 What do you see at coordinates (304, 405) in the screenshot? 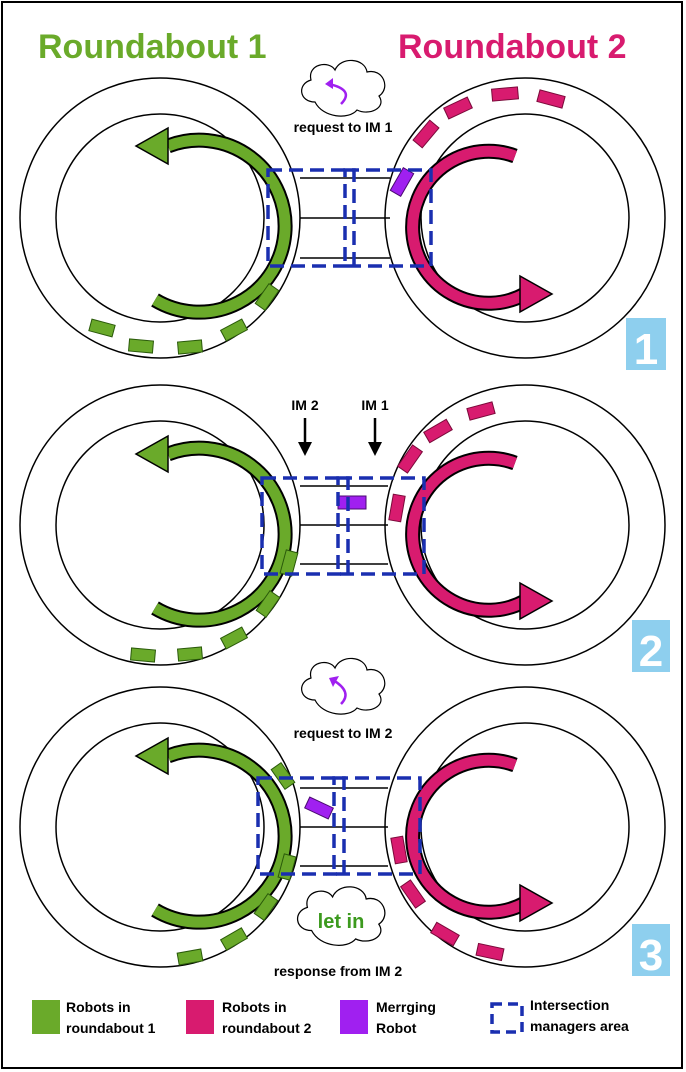
I see `im-2-label: IM 2` at bounding box center [304, 405].